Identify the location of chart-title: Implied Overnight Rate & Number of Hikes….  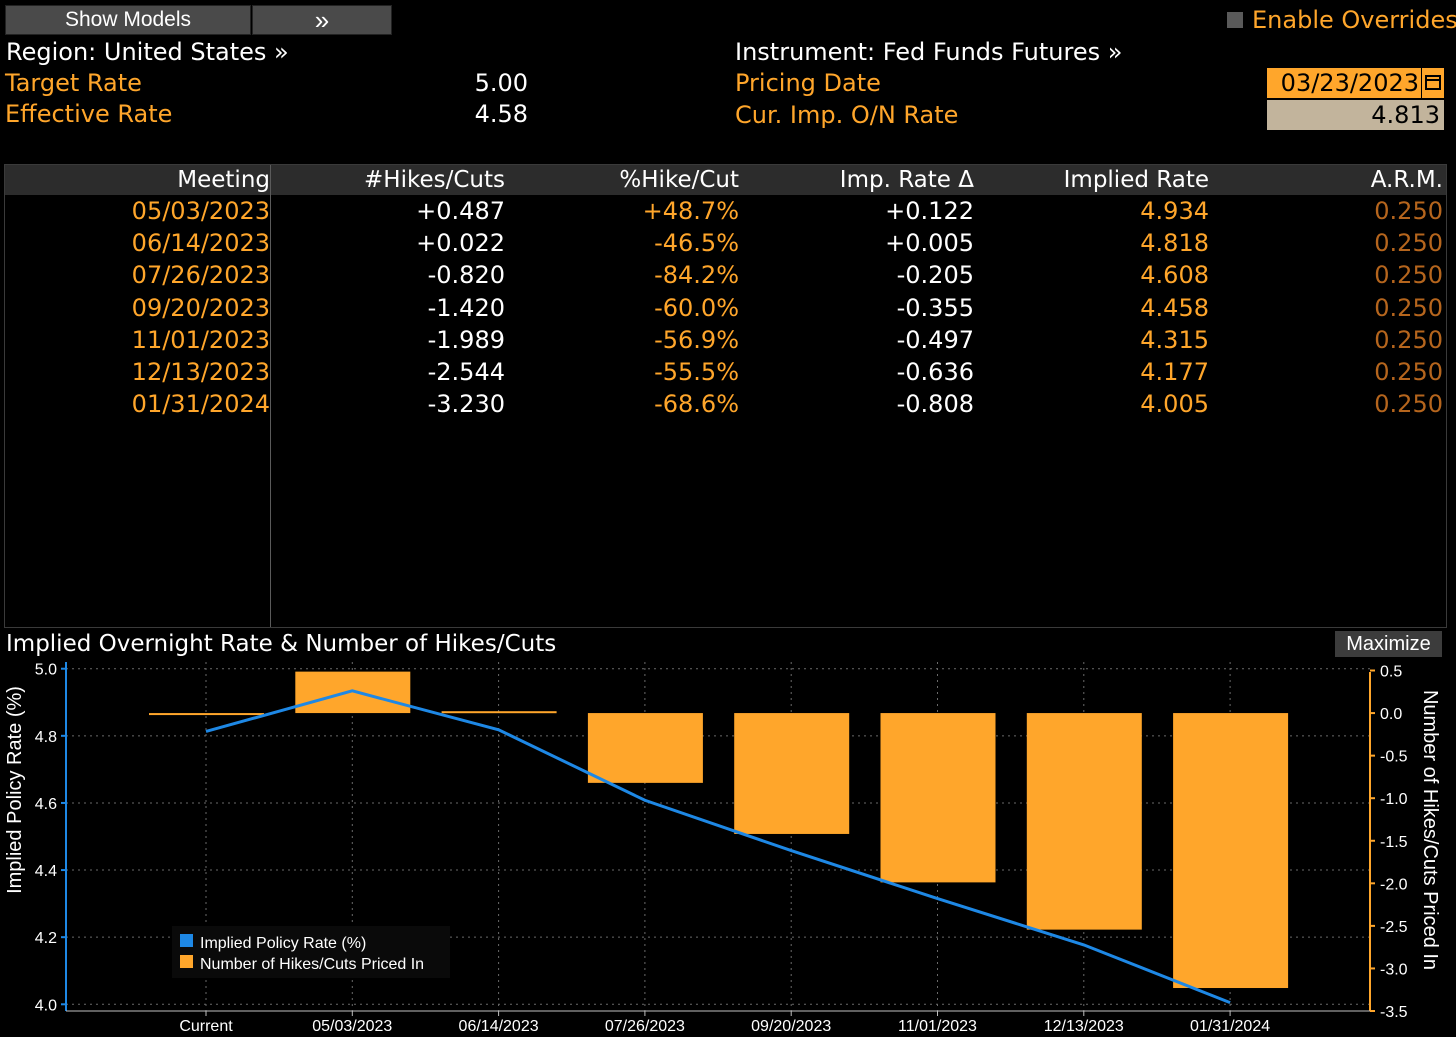
(281, 644).